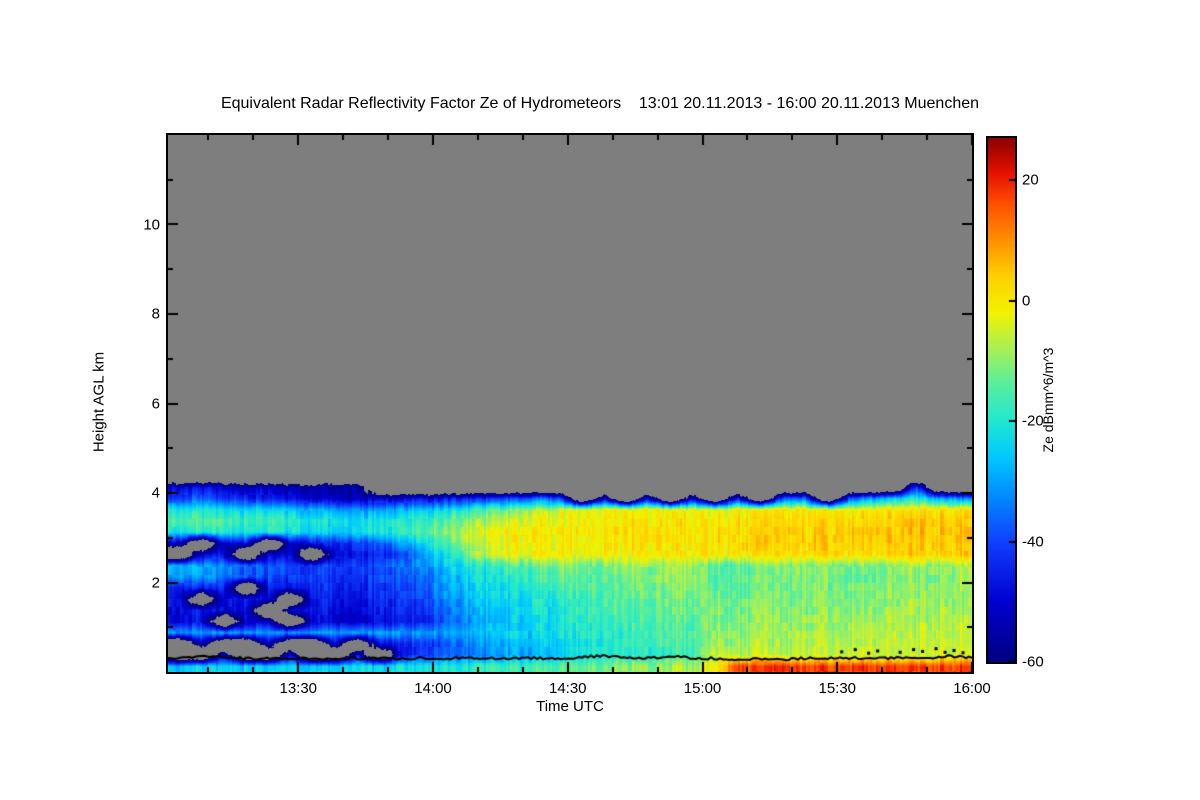 The width and height of the screenshot is (1200, 800). I want to click on x-tick-label: 16:00, so click(972, 688).